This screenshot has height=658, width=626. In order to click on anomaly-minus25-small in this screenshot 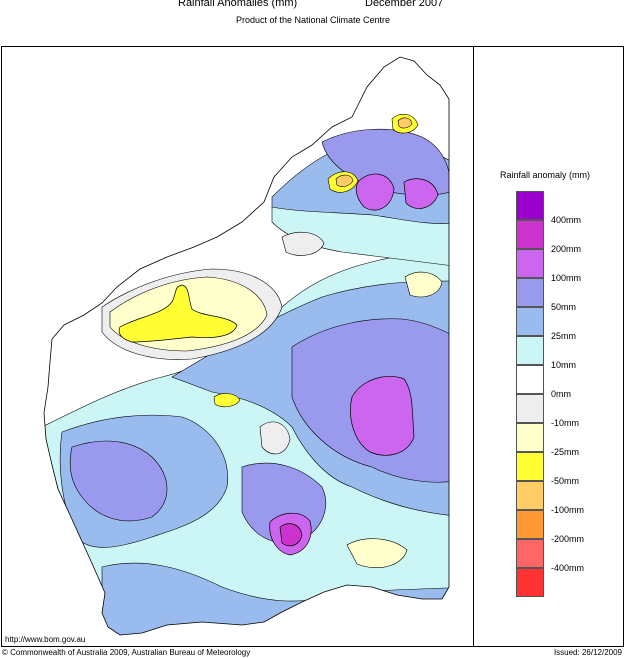, I will do `click(227, 400)`.